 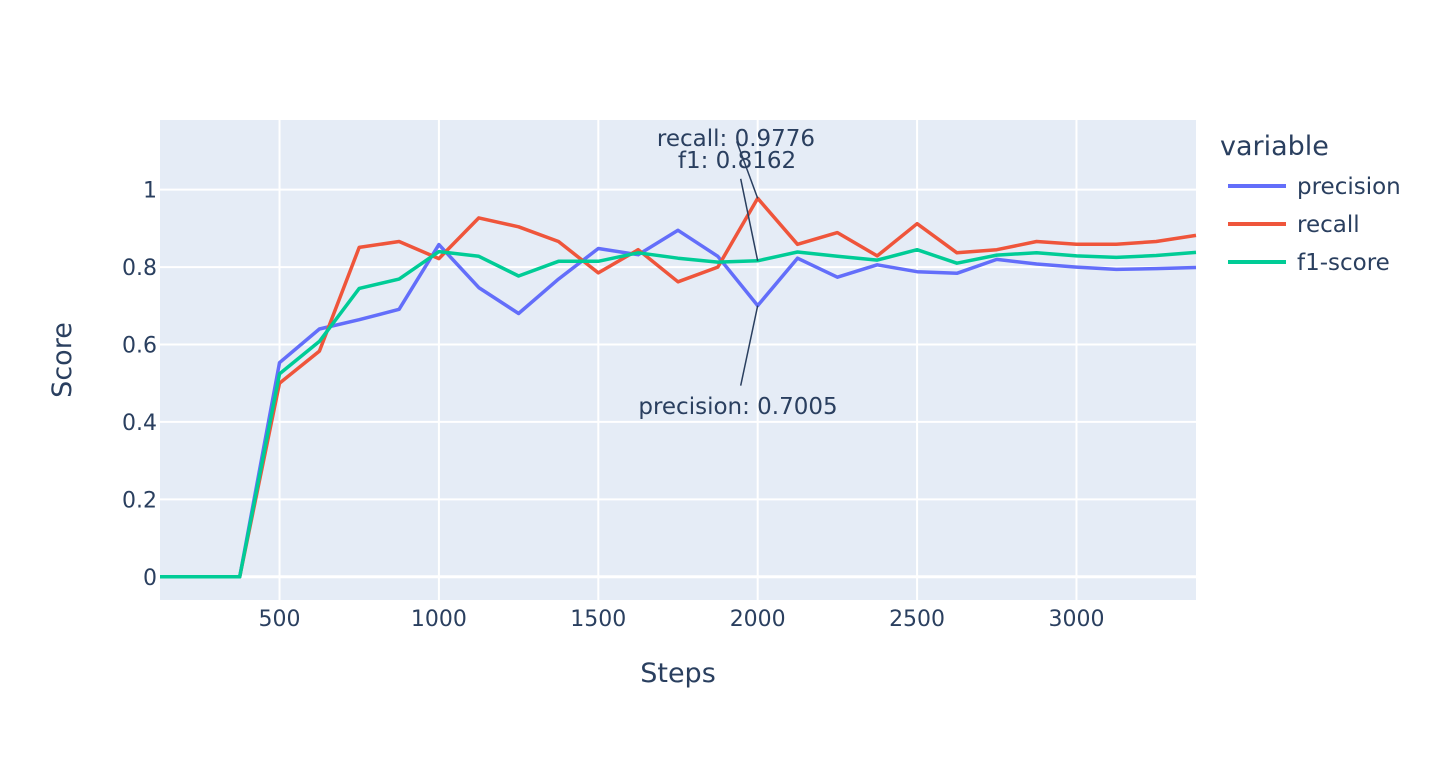 I want to click on annotation-label: recall: 0.9776, so click(x=736, y=139).